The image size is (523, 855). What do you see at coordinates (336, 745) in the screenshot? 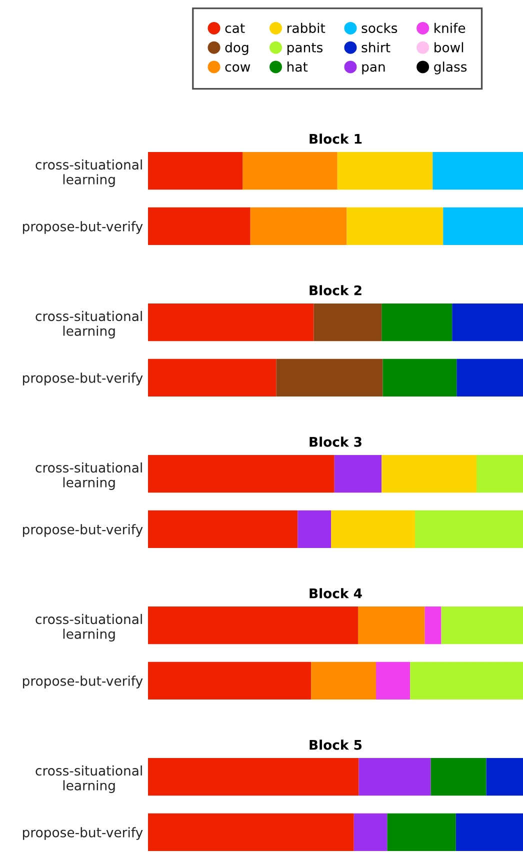
I see `chart-title: Block 5` at bounding box center [336, 745].